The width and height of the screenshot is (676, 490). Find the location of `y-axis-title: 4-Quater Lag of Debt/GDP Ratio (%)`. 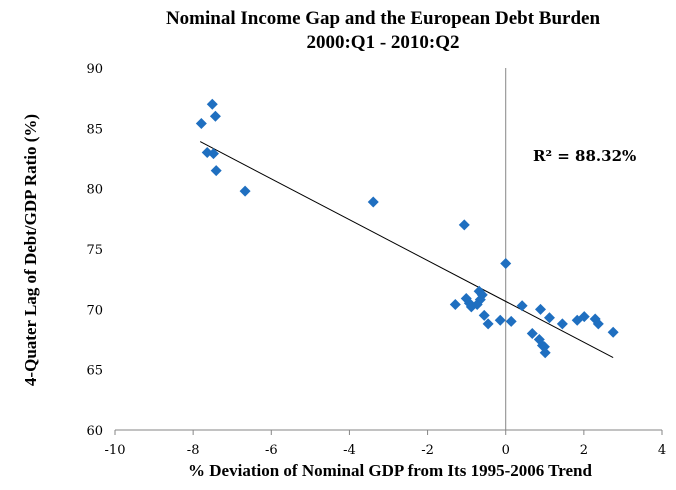

y-axis-title: 4-Quater Lag of Debt/GDP Ratio (%) is located at coordinates (30, 250).